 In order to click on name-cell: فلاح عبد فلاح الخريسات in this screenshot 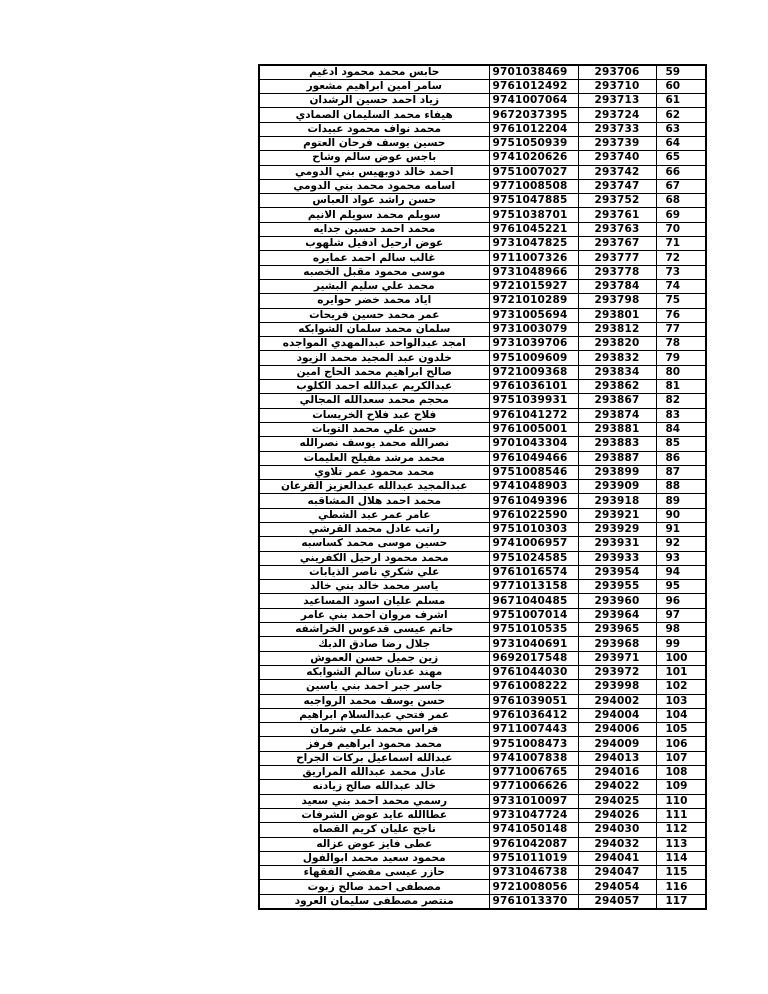, I will do `click(374, 415)`.